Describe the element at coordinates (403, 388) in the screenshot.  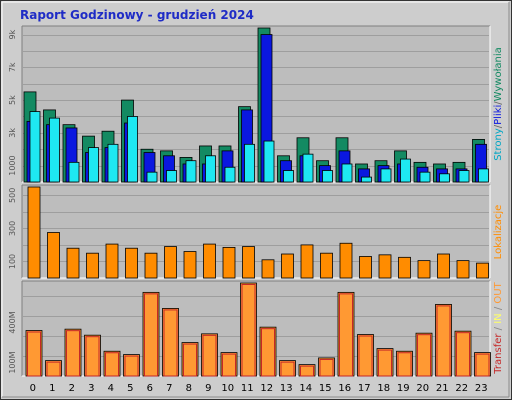
I see `x-tick-label: 19` at that location.